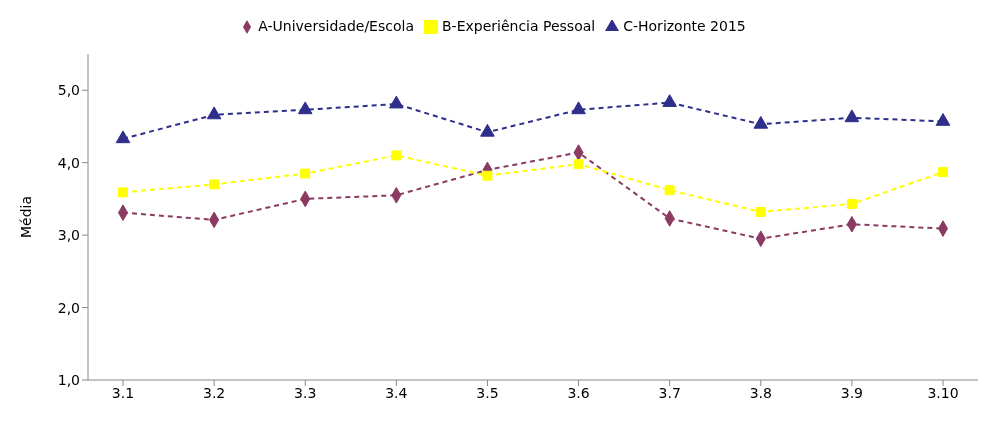 The width and height of the screenshot is (1002, 430). Describe the element at coordinates (760, 392) in the screenshot. I see `x-tick-label: 3.8` at that location.